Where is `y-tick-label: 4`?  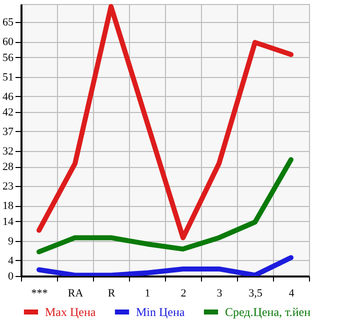
y-tick-label: 4 is located at coordinates (11, 260).